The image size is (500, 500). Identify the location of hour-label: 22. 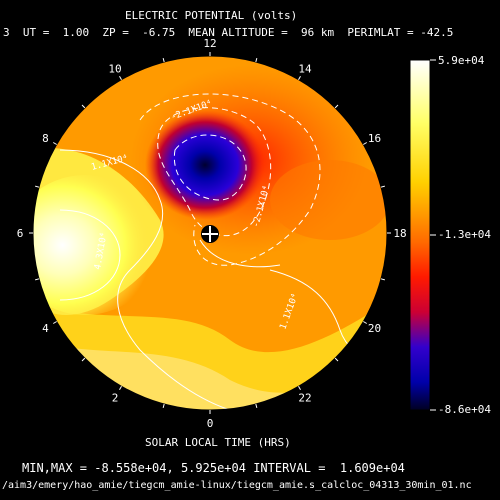
(304, 398).